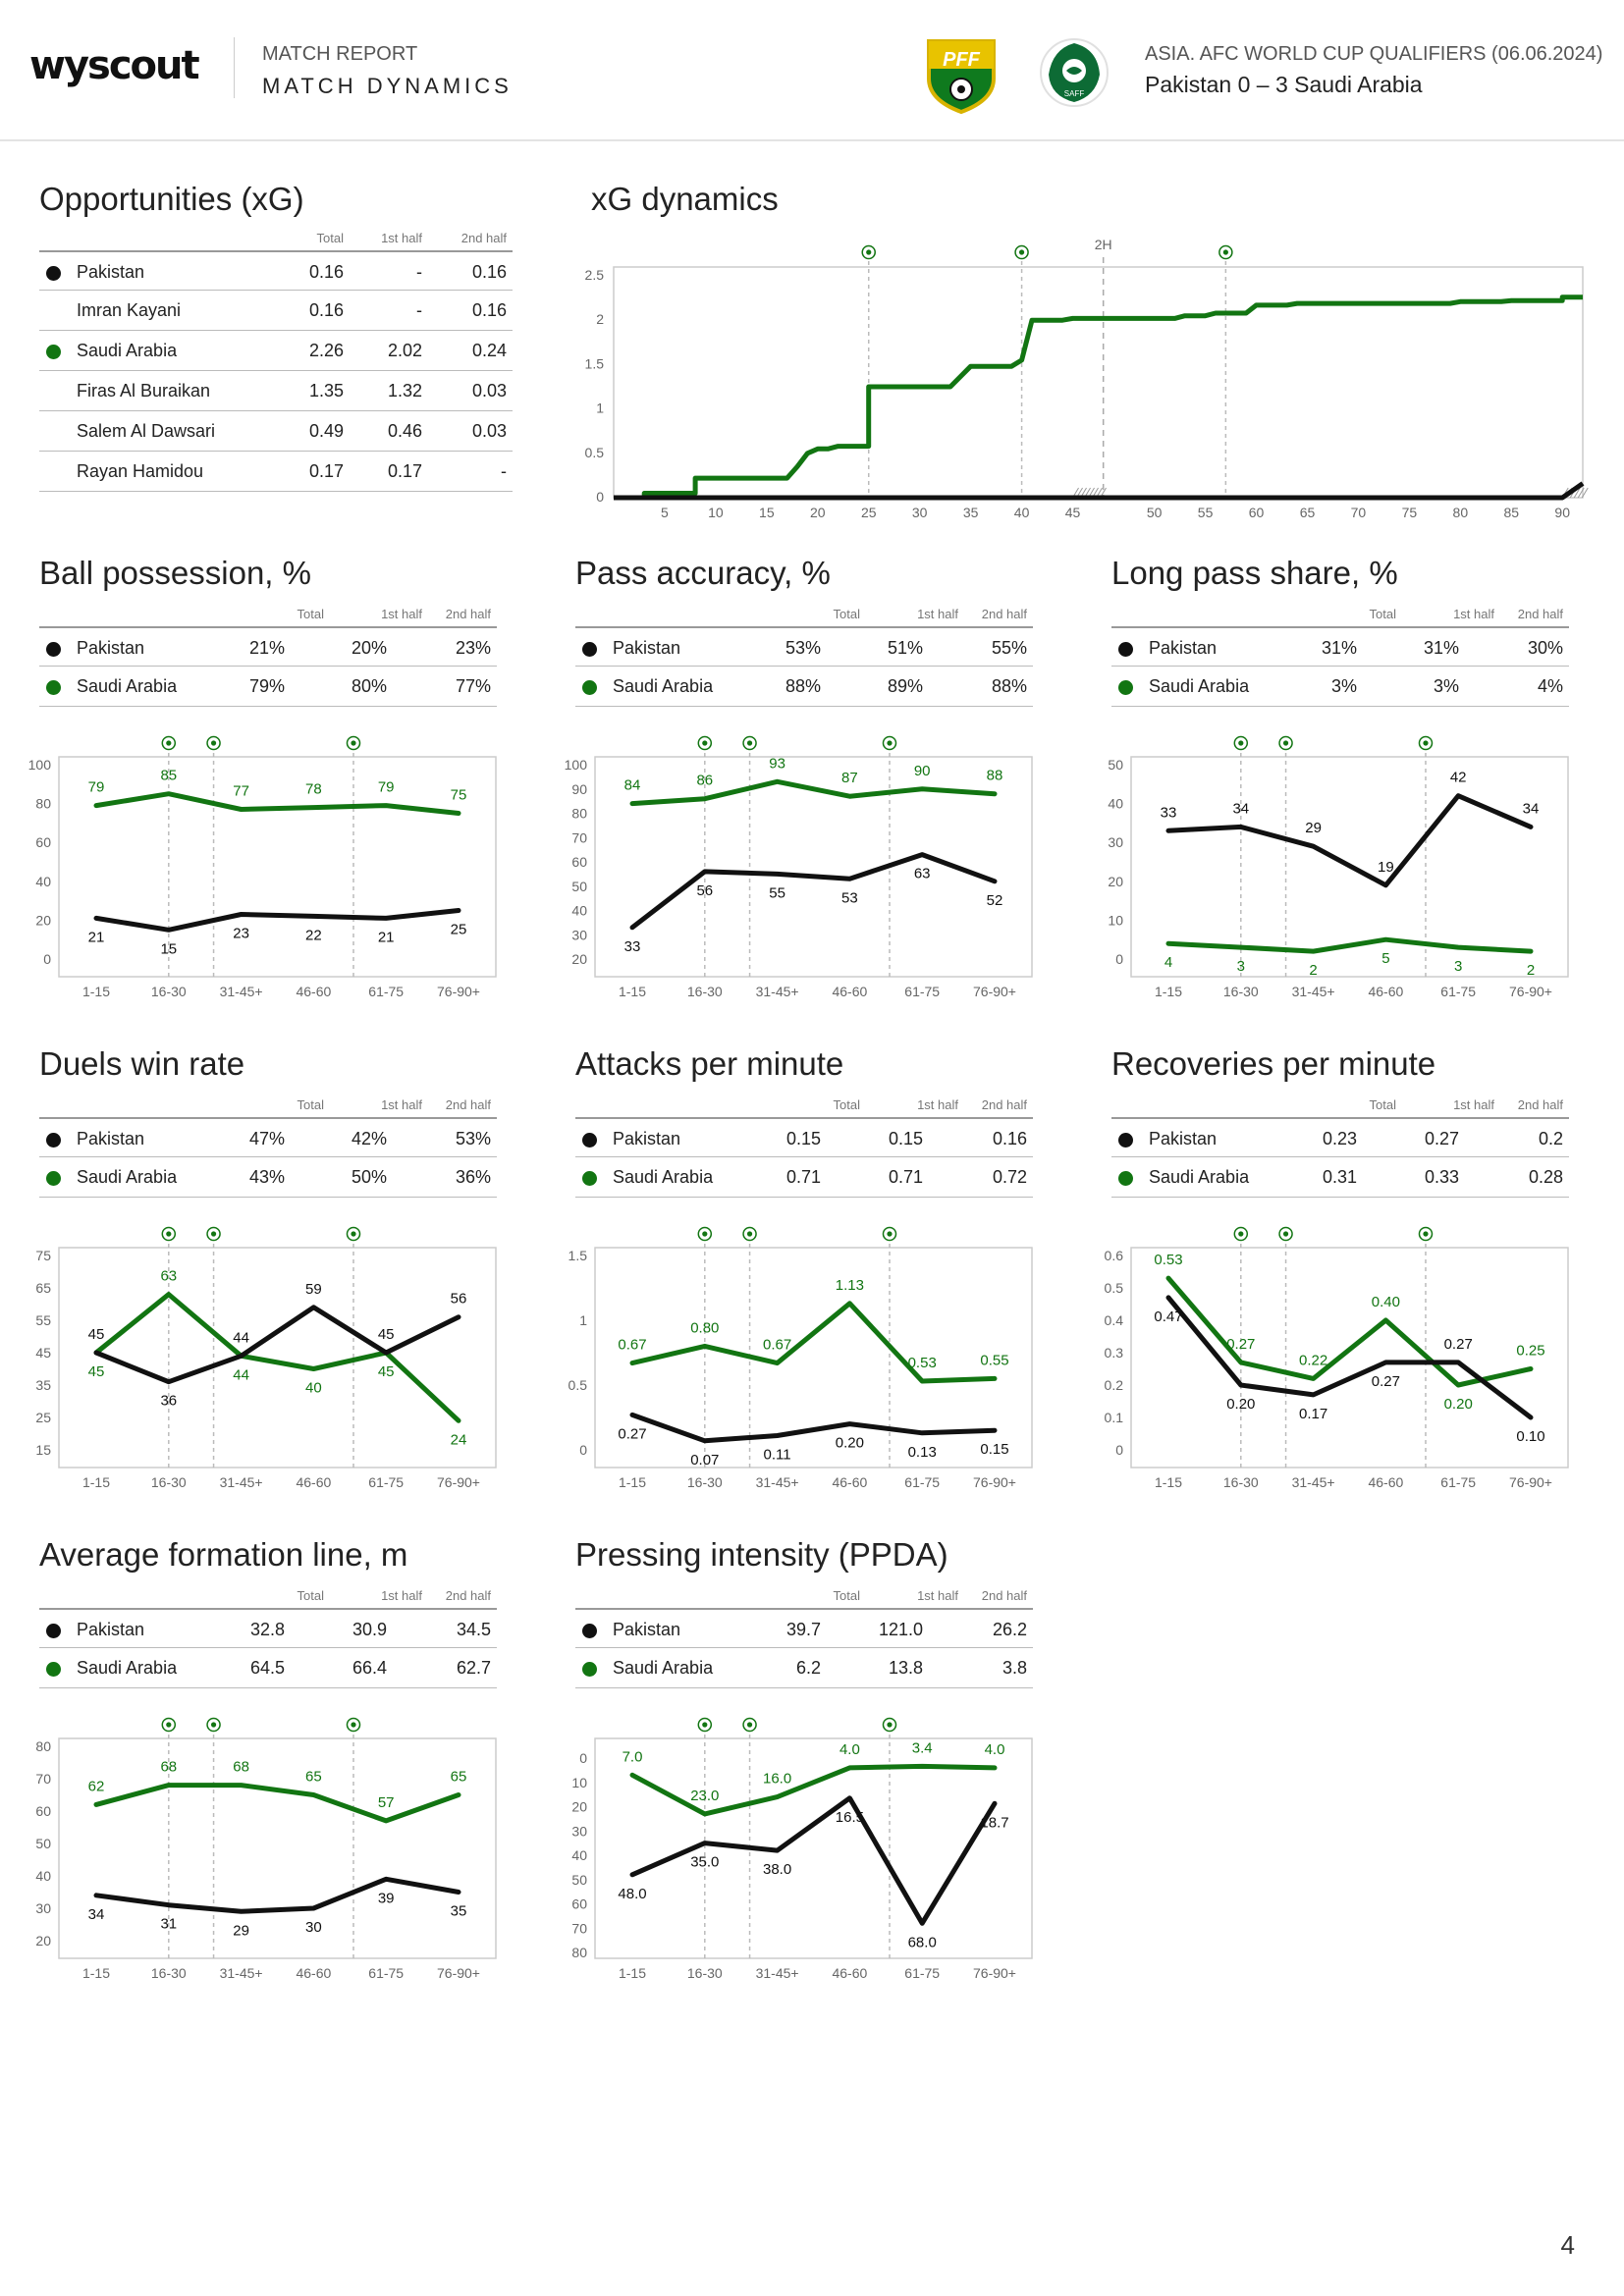 The image size is (1624, 2296). I want to click on data-label: 31, so click(168, 1924).